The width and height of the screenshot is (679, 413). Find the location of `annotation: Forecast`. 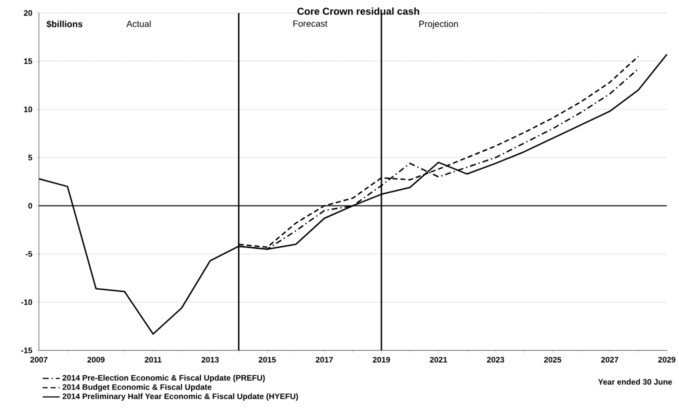

annotation: Forecast is located at coordinates (310, 23).